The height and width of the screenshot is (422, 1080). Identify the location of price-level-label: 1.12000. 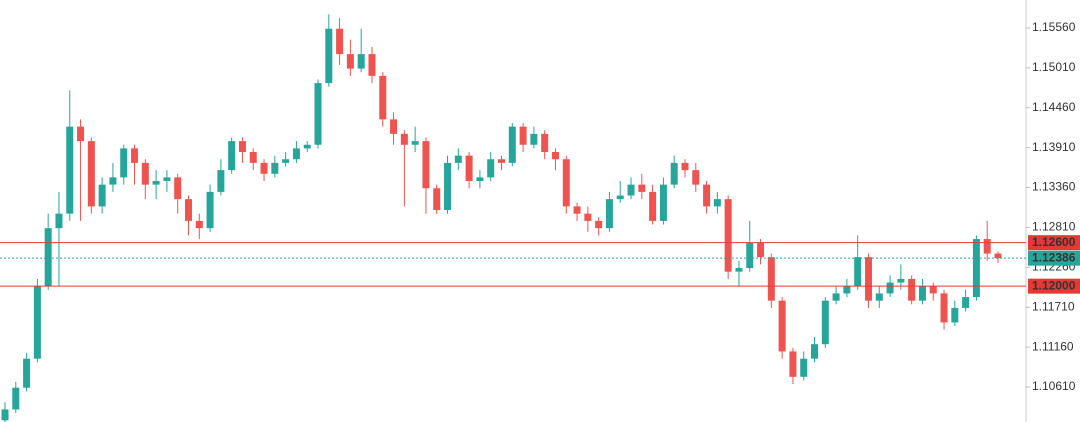
(1054, 285).